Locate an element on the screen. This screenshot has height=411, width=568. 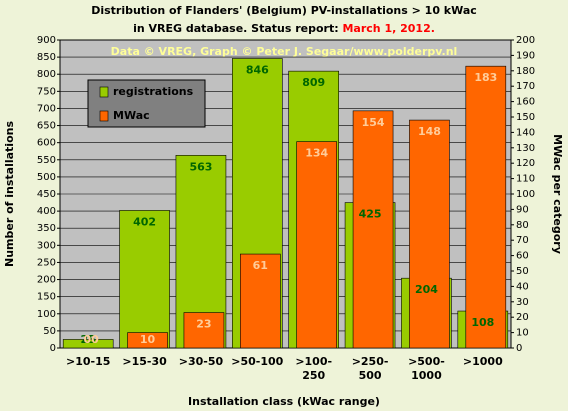
title-line2: in VREG database. Status report: is located at coordinates (237, 28).